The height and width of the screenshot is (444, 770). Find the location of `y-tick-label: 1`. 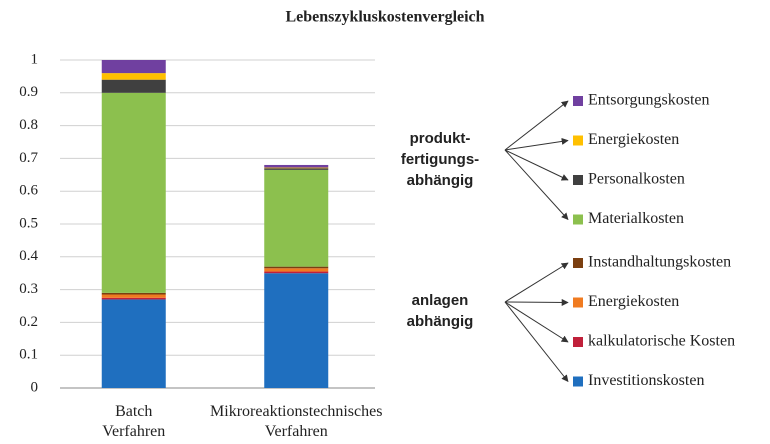

y-tick-label: 1 is located at coordinates (35, 59).